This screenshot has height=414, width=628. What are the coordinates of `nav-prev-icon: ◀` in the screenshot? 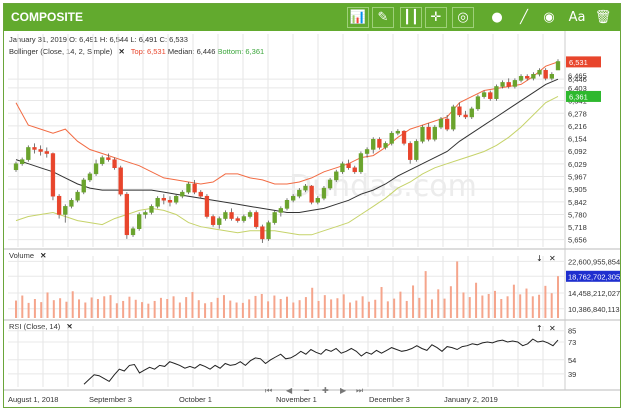 It's located at (289, 390).